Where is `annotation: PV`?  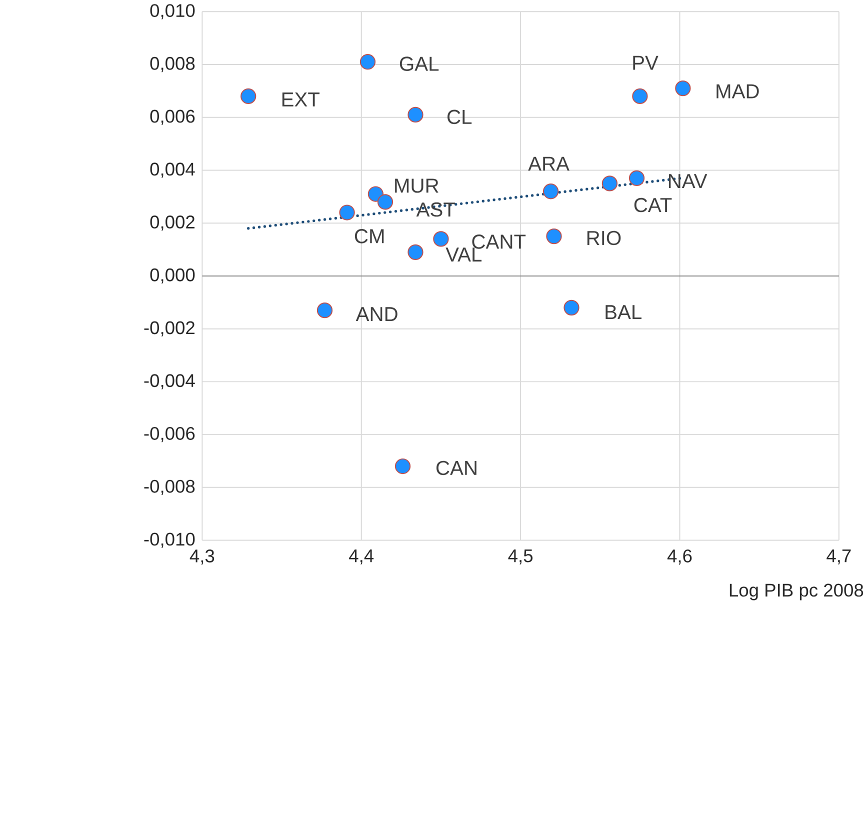
annotation: PV is located at coordinates (645, 63).